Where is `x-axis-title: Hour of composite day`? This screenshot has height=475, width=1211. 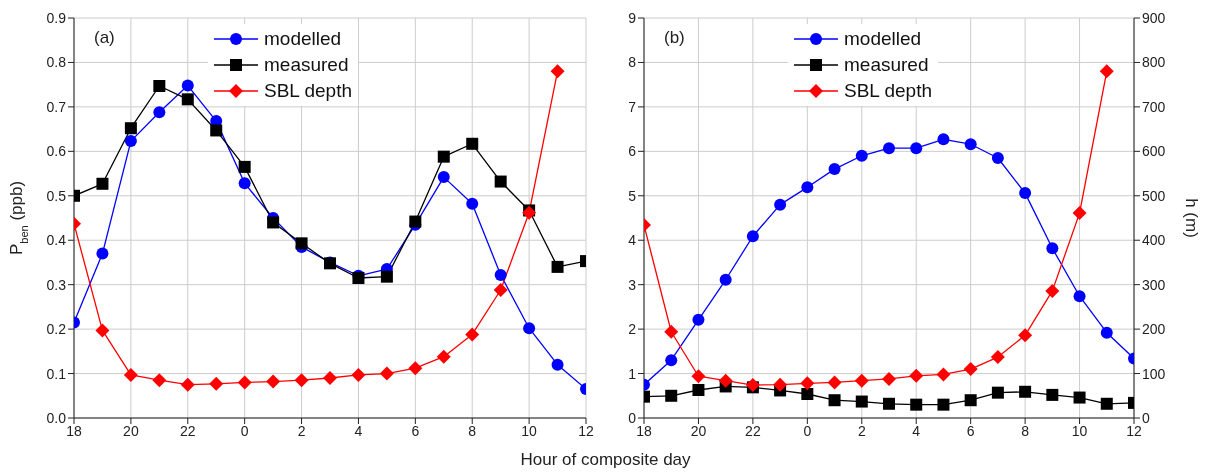
x-axis-title: Hour of composite day is located at coordinates (605, 460).